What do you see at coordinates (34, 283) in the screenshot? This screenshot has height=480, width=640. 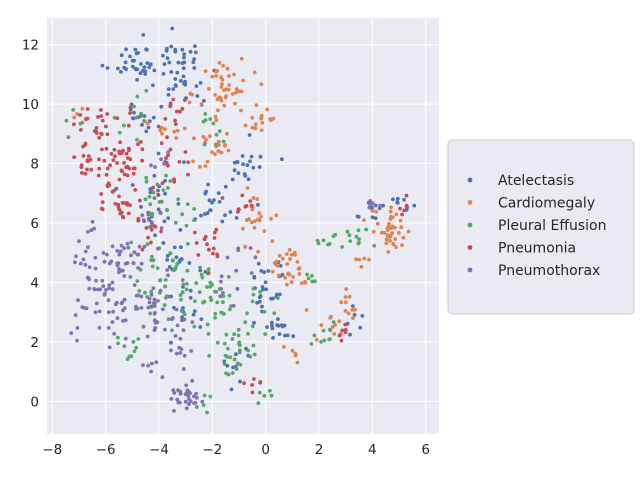 I see `y-tick-label: 4` at bounding box center [34, 283].